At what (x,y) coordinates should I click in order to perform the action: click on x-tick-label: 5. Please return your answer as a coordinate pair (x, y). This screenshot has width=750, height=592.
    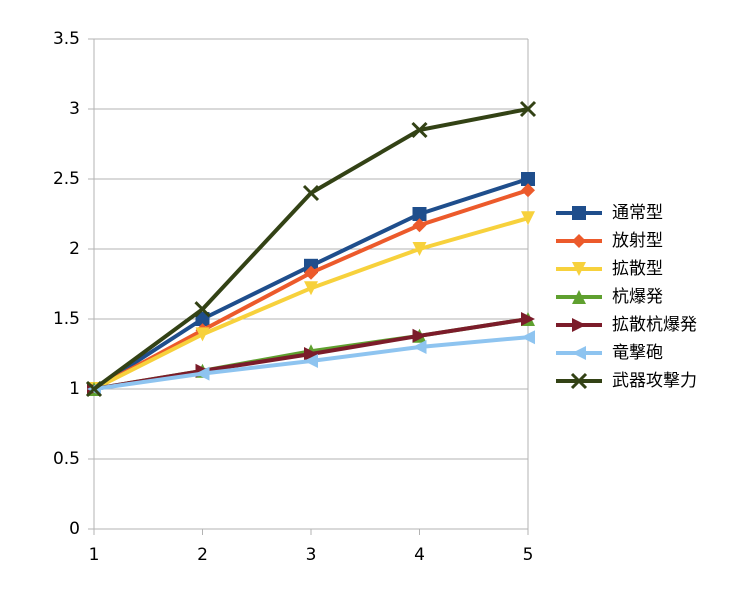
    Looking at the image, I should click on (528, 555).